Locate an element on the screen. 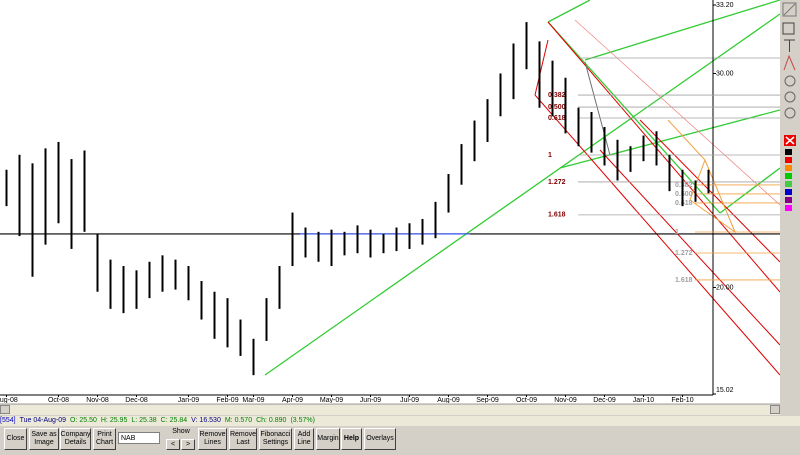 This screenshot has width=800, height=455. x-tick-label: Mar-09 is located at coordinates (253, 400).